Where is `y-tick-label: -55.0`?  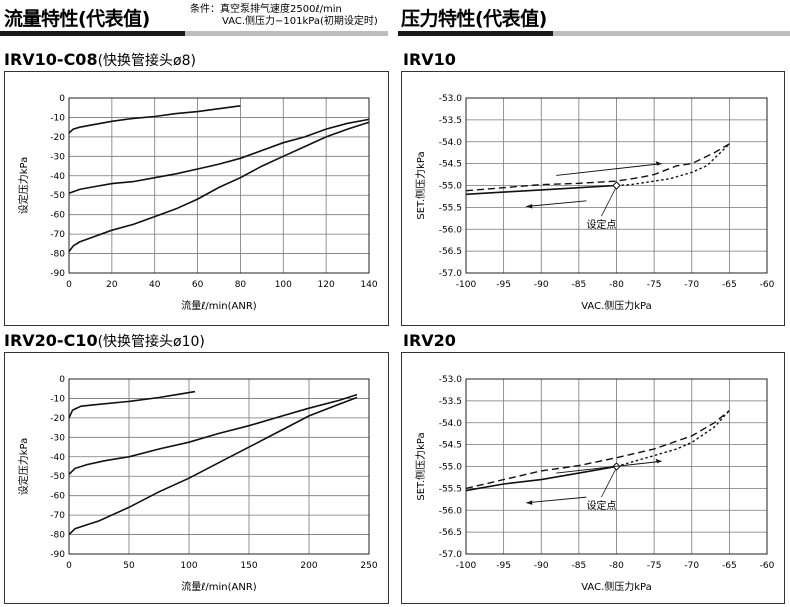
y-tick-label: -55.0 is located at coordinates (451, 187).